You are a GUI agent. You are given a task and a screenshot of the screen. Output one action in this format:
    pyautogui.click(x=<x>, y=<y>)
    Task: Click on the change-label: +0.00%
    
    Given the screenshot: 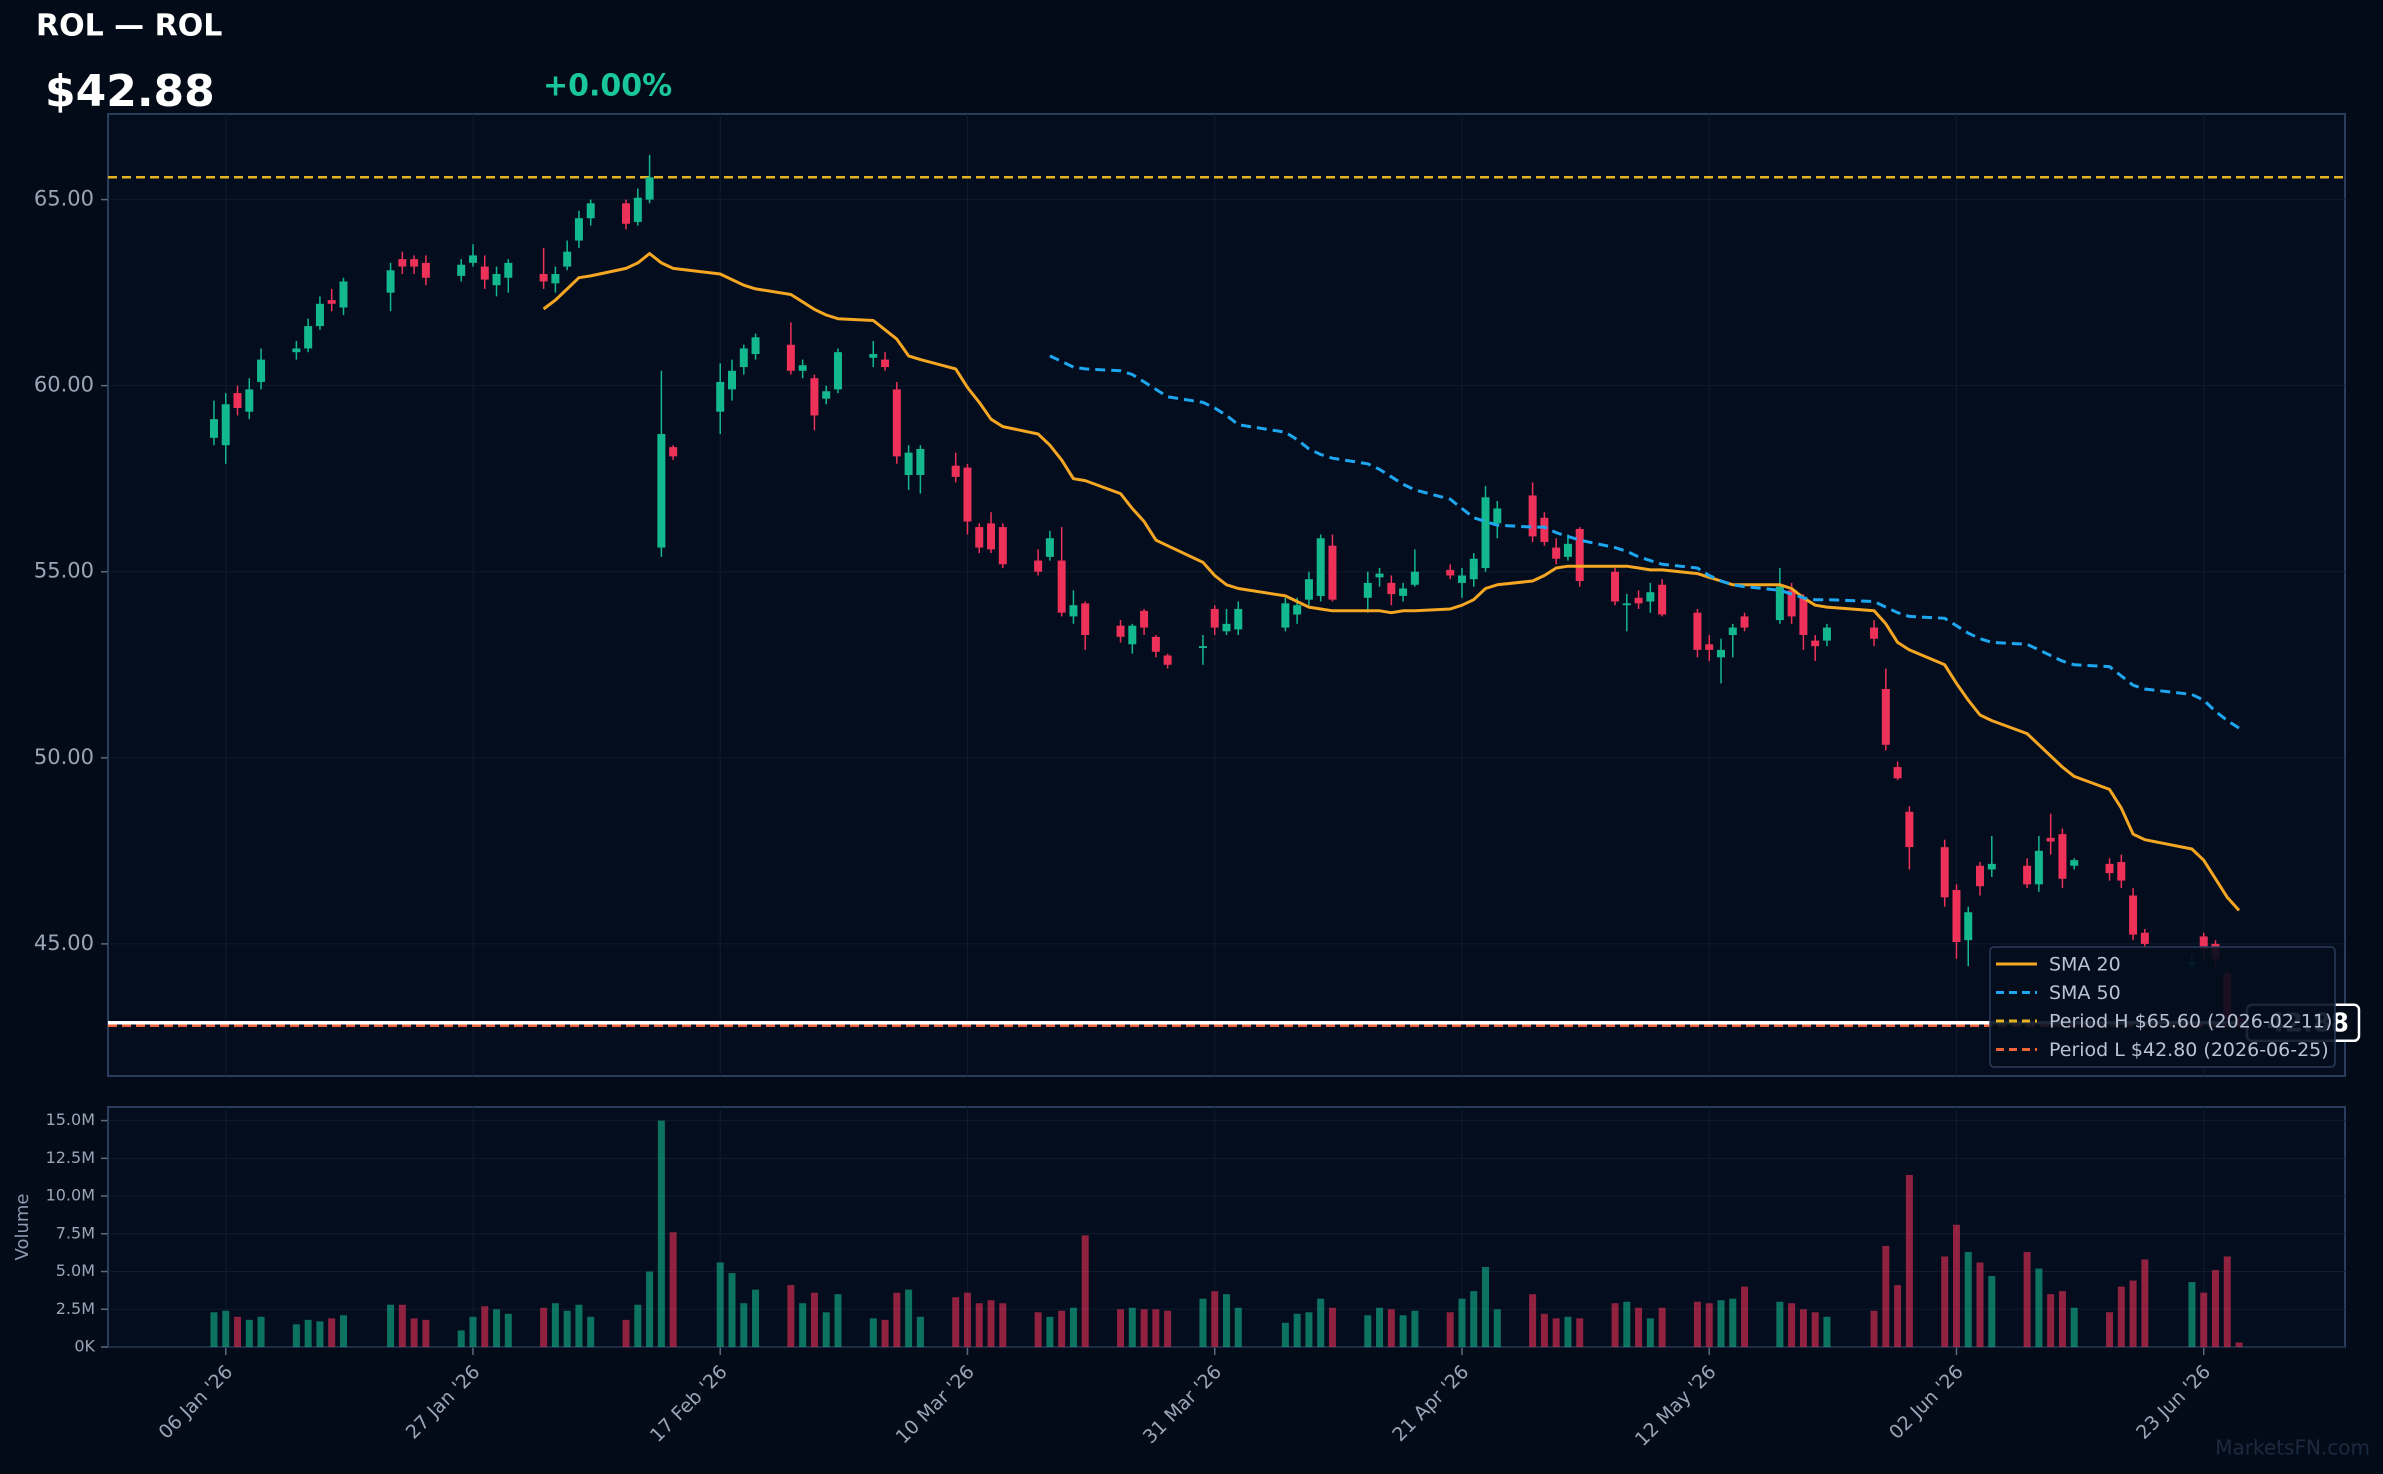 What is the action you would take?
    pyautogui.click(x=607, y=86)
    